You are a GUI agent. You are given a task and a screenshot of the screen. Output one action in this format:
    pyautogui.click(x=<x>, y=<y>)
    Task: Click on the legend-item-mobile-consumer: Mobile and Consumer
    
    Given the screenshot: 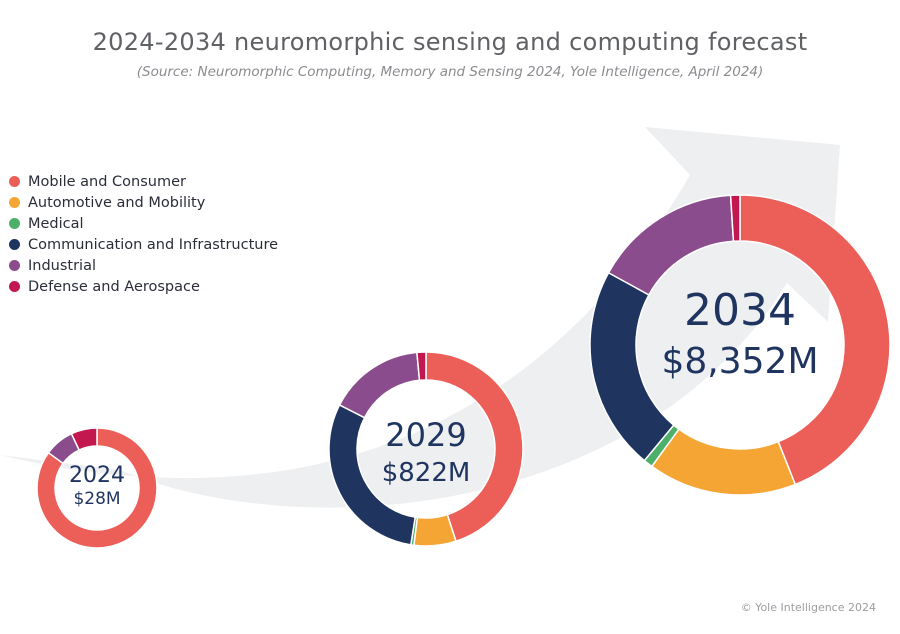 What is the action you would take?
    pyautogui.click(x=143, y=181)
    